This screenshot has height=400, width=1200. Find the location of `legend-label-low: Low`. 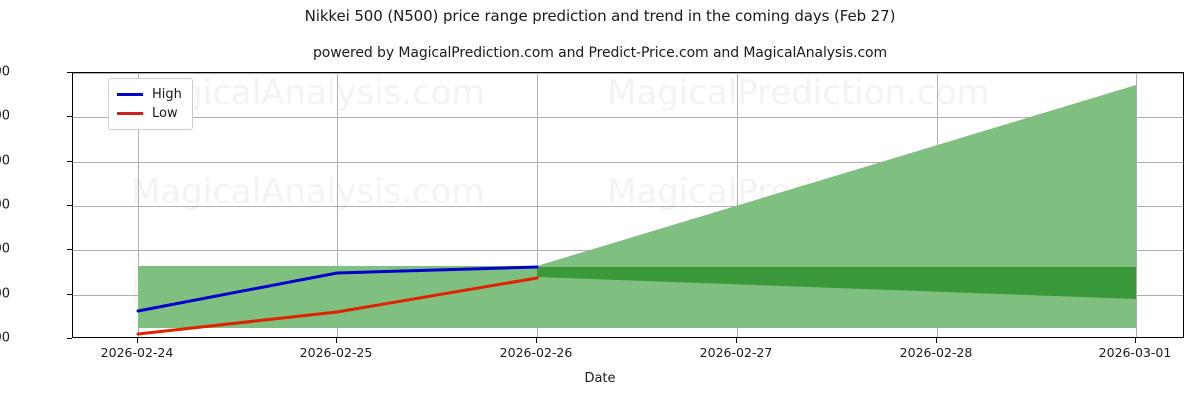

legend-label-low: Low is located at coordinates (165, 113).